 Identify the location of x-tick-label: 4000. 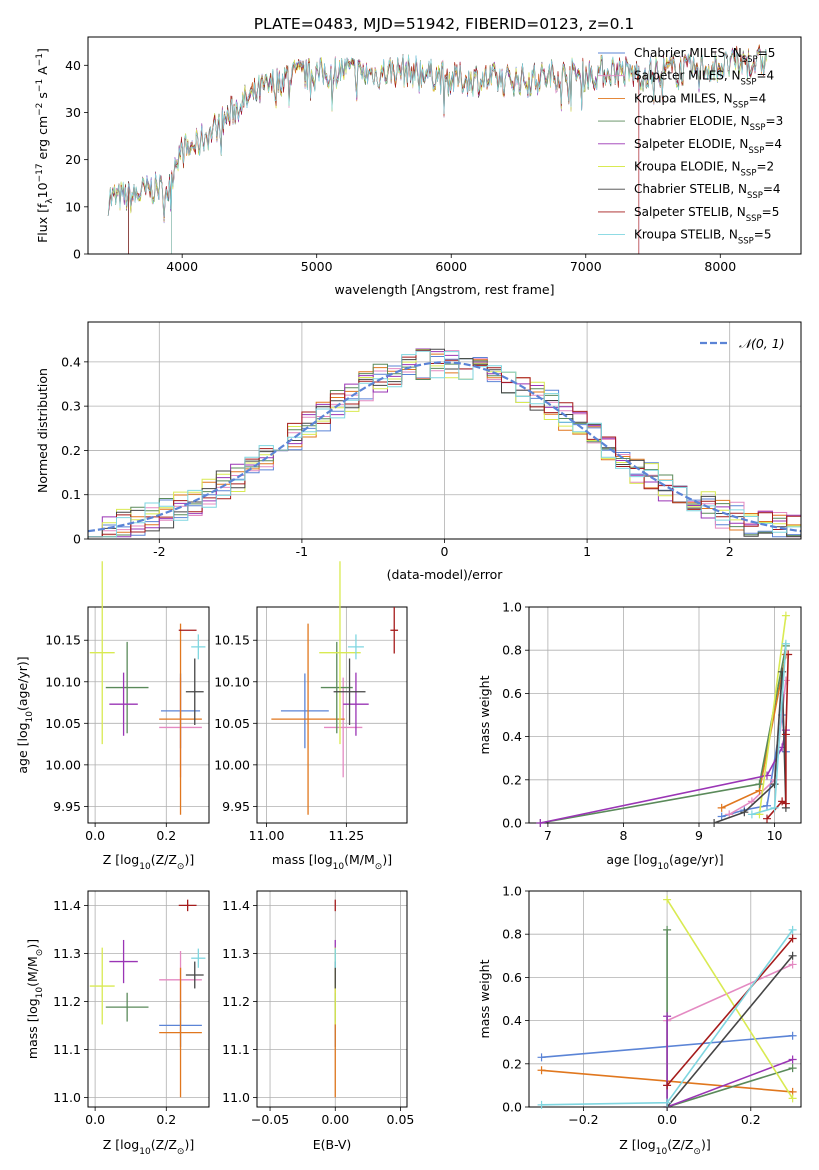
(182, 266).